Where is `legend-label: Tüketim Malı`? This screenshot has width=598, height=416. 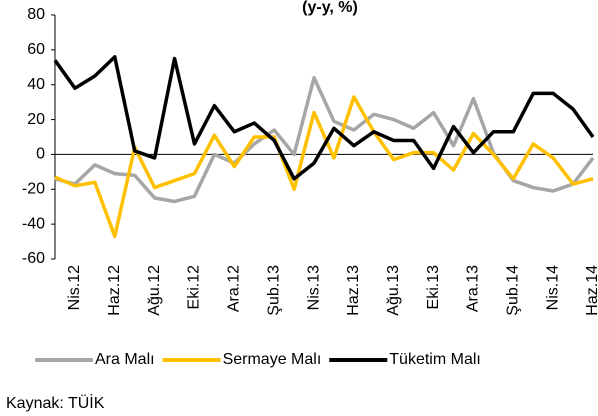
legend-label: Tüketim Malı is located at coordinates (435, 359).